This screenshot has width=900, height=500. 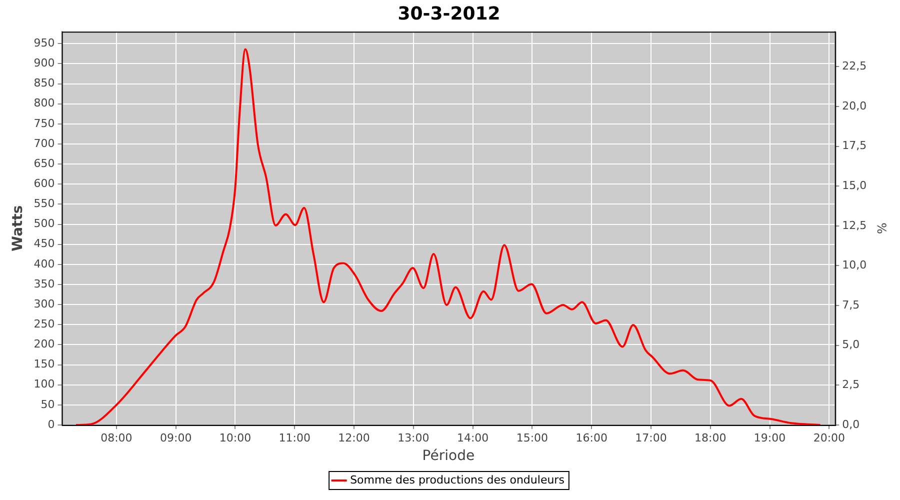 I want to click on x-tick-label: 20:00, so click(x=829, y=437).